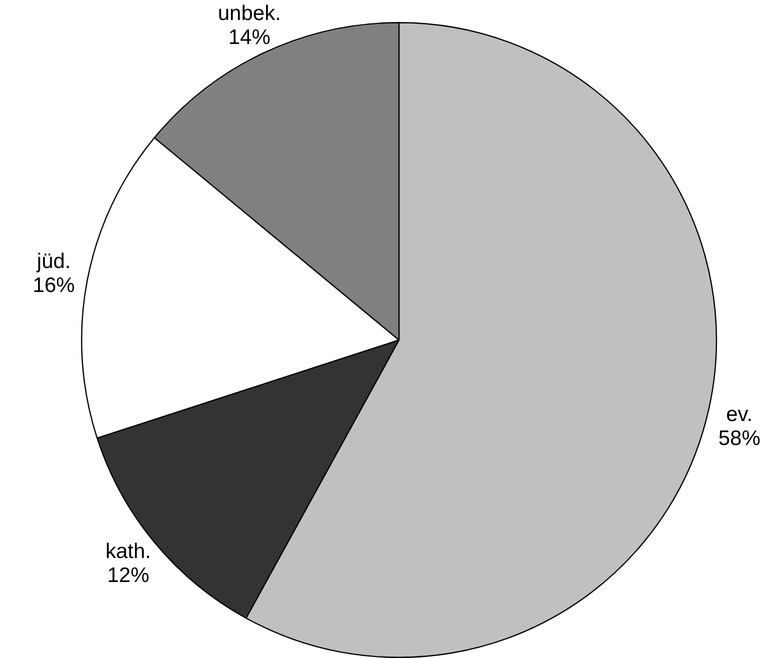 Image resolution: width=784 pixels, height=658 pixels. What do you see at coordinates (739, 438) in the screenshot?
I see `data-label: 58%` at bounding box center [739, 438].